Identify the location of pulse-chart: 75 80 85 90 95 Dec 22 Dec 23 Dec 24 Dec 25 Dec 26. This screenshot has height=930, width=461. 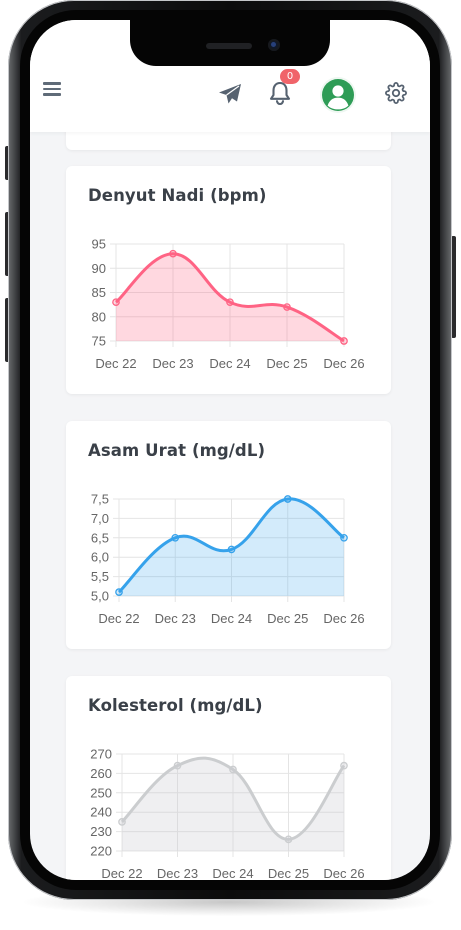
(228, 304).